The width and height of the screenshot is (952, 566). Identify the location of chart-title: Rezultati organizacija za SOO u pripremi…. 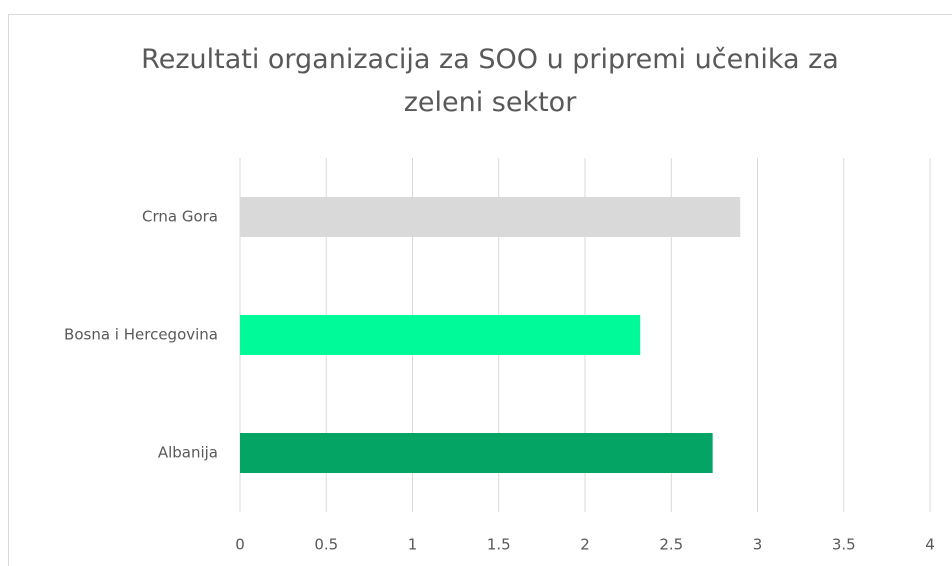
(490, 81).